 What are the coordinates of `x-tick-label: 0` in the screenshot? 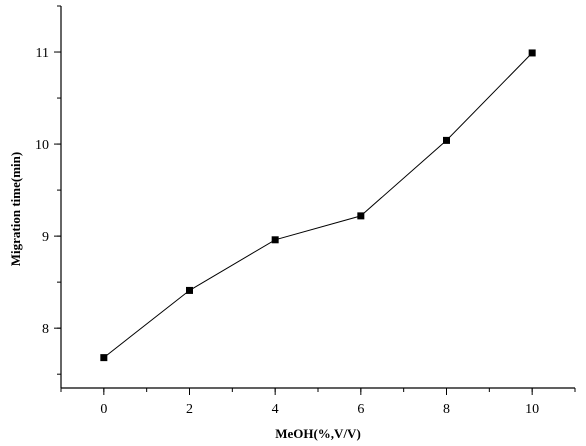 It's located at (103, 409).